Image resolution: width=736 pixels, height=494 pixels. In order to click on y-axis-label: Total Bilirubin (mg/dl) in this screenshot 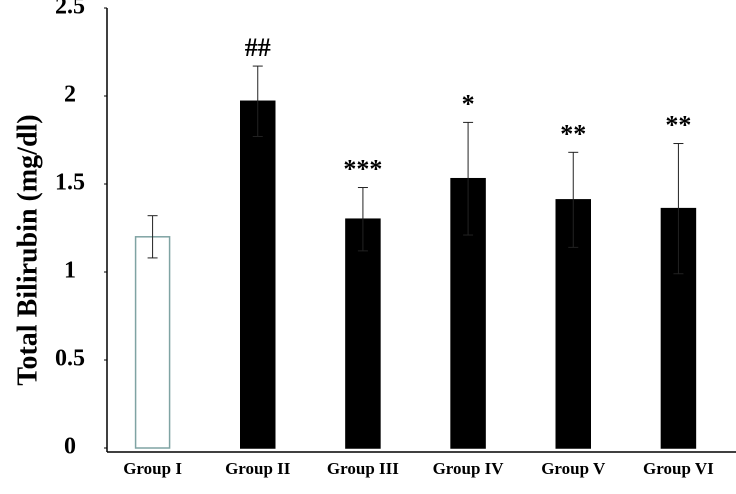, I will do `click(27, 249)`.